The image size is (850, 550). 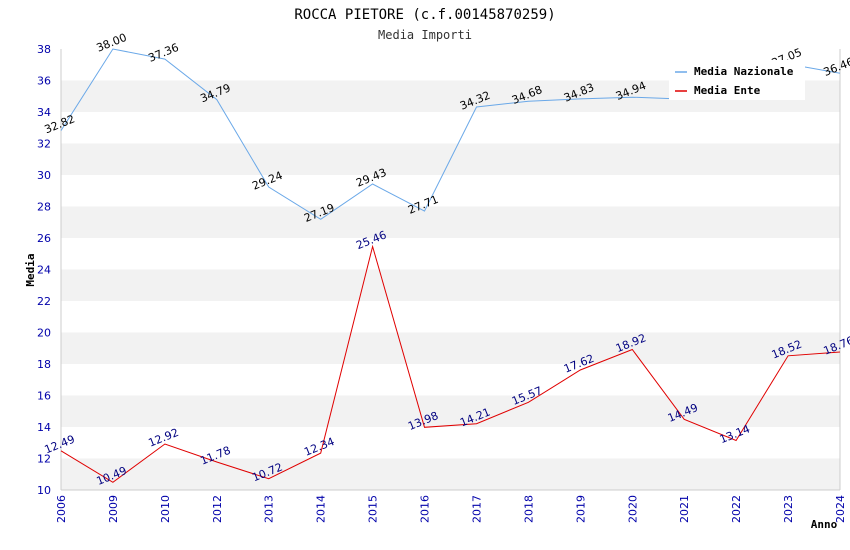 I want to click on y-axis-ticks: 10 12 14 16 18 20 22 24 26 28 30 32 34 36 38, so click(x=44, y=270).